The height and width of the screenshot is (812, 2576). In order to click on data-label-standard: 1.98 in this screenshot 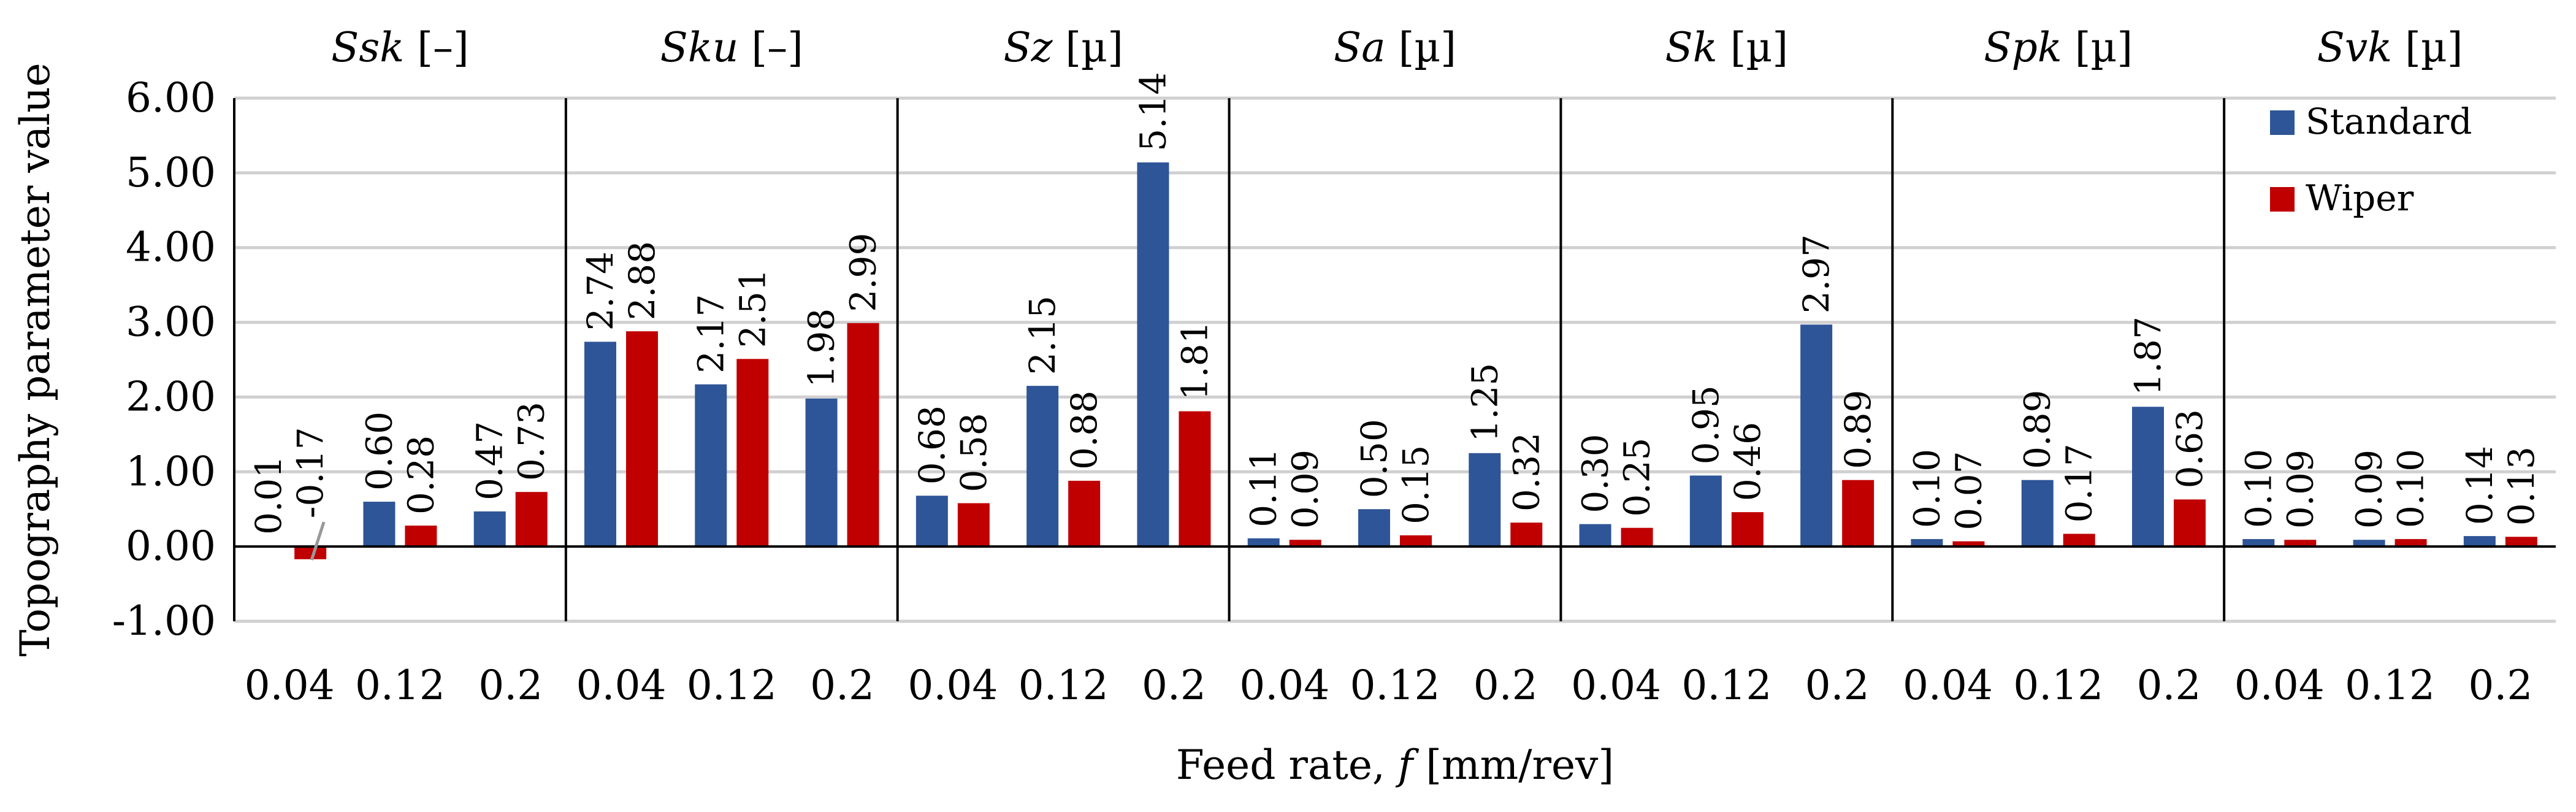, I will do `click(822, 348)`.